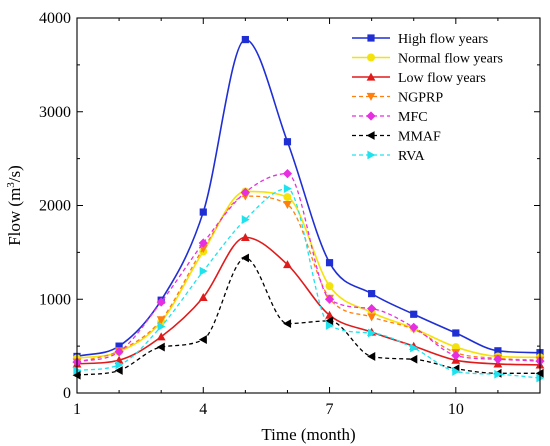  What do you see at coordinates (77, 409) in the screenshot?
I see `x-tick-label: 1` at bounding box center [77, 409].